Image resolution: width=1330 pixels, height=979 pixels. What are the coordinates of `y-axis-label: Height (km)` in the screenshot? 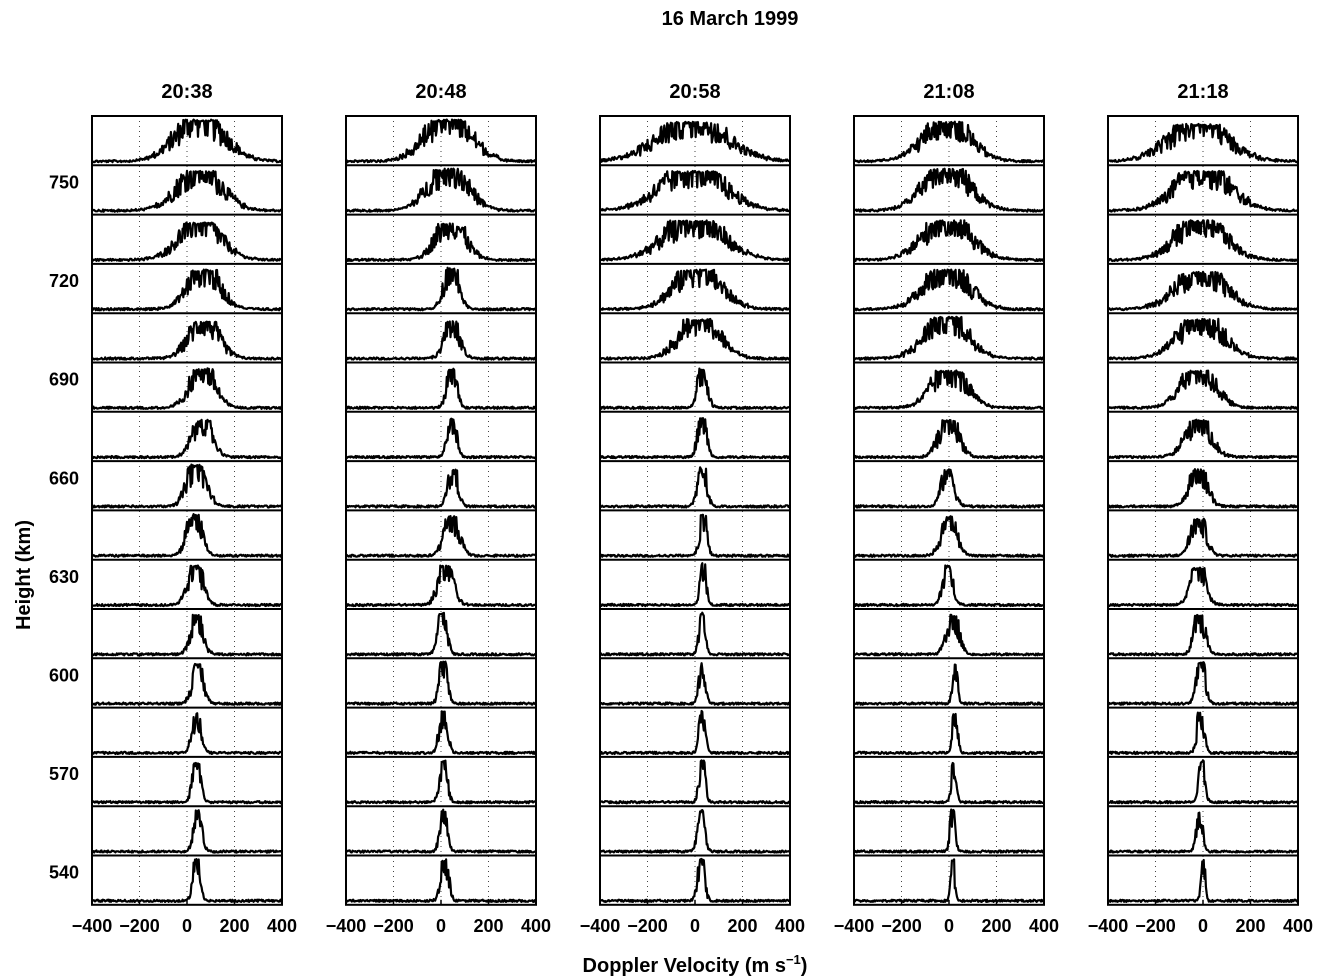 It's located at (24, 575).